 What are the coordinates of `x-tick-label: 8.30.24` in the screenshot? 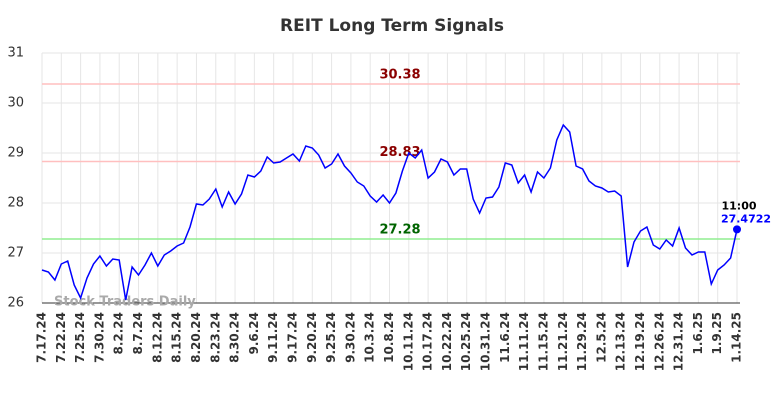 It's located at (235, 337).